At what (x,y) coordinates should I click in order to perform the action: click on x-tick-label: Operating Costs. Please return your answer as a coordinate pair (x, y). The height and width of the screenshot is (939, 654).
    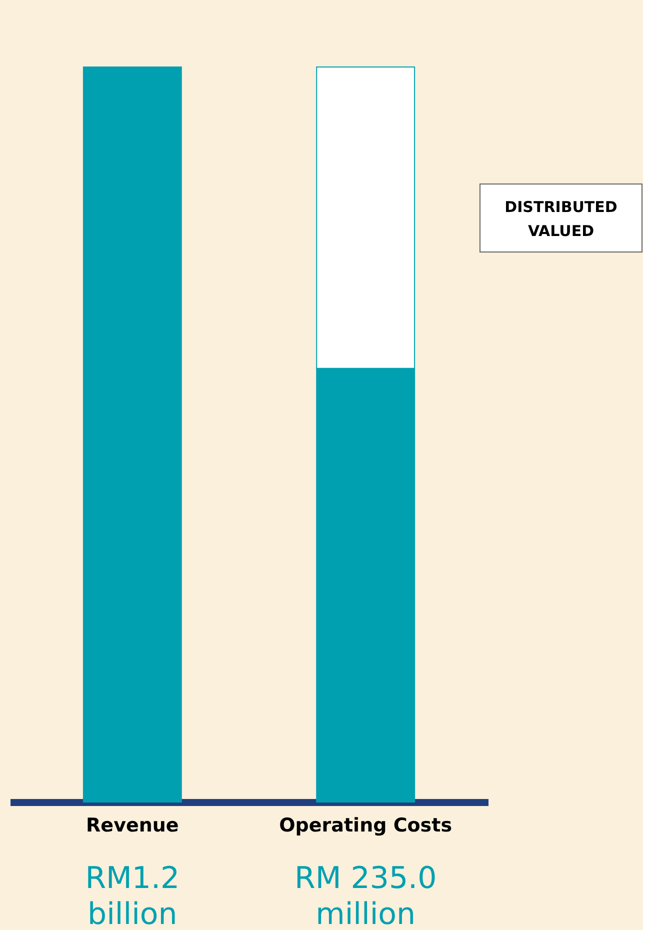
    Looking at the image, I should click on (365, 825).